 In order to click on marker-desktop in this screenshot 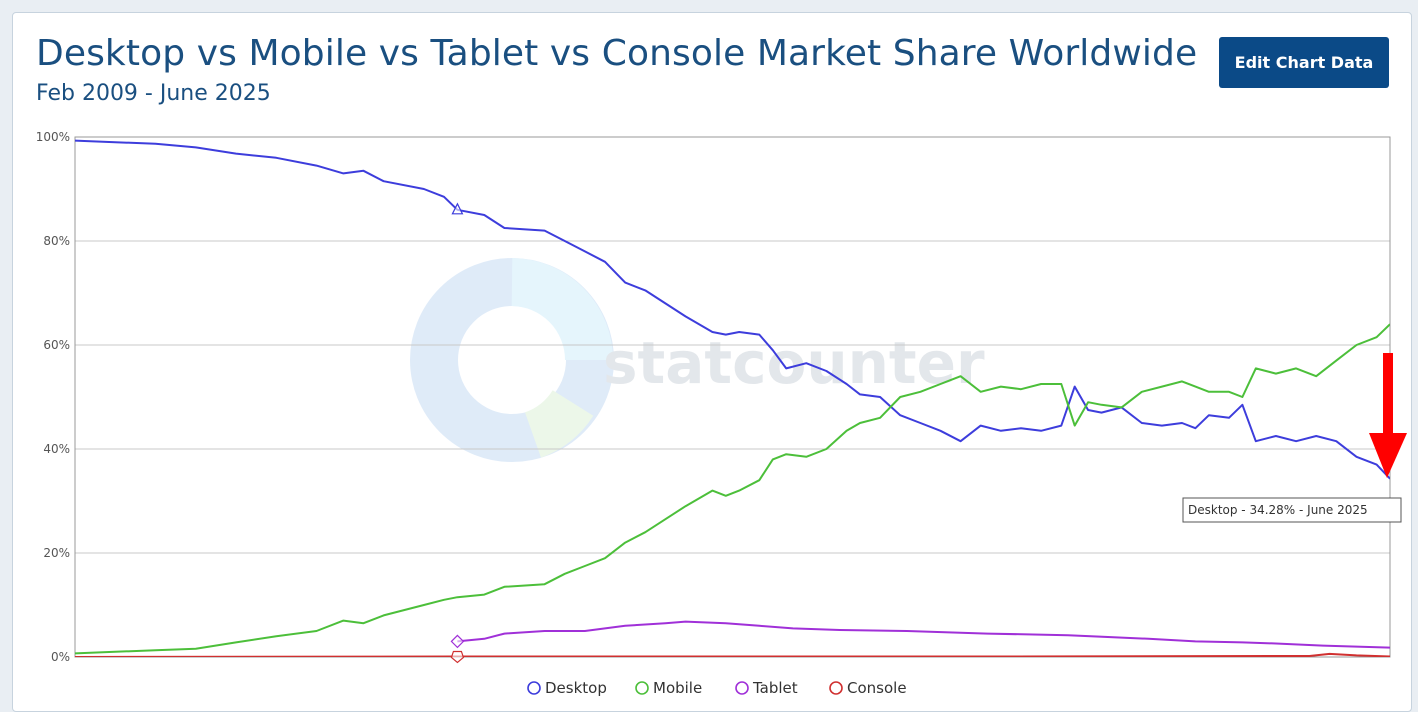, I will do `click(457, 208)`.